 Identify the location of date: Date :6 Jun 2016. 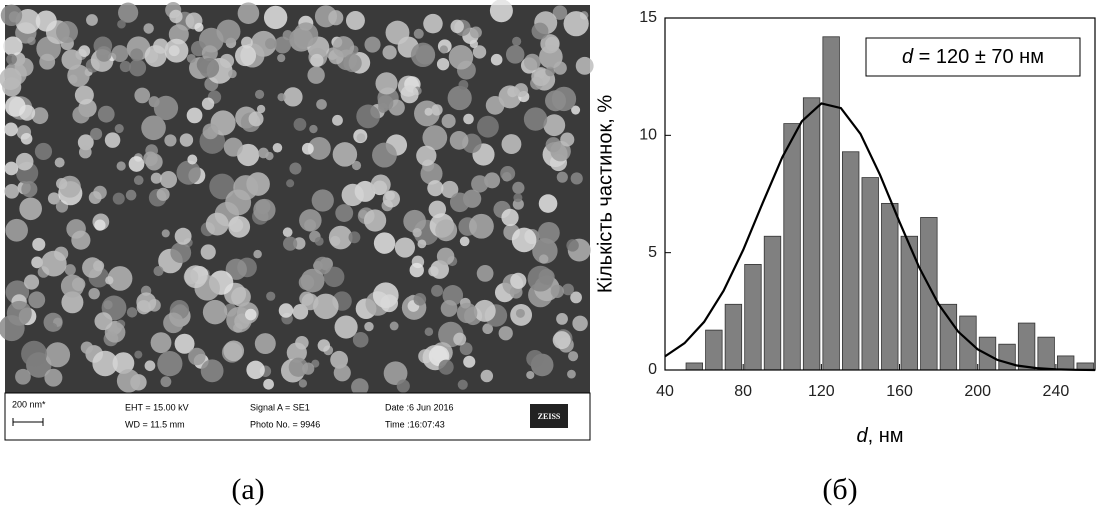
(419, 407).